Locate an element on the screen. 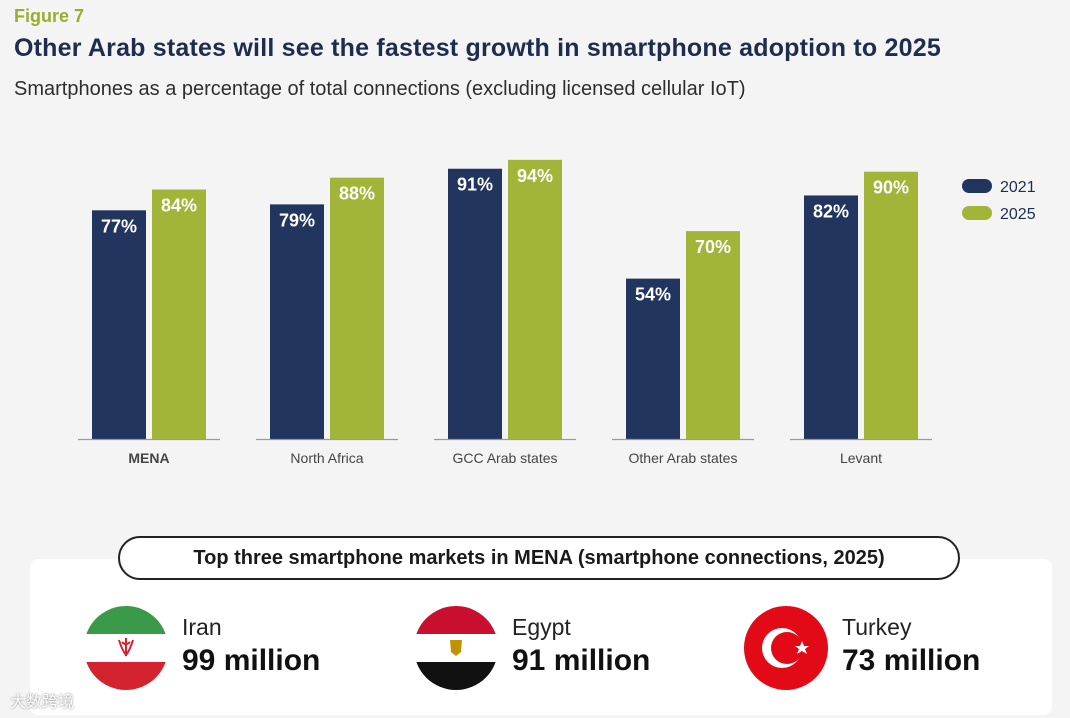 The image size is (1070, 718). category-label-2: GCC Arab states is located at coordinates (504, 458).